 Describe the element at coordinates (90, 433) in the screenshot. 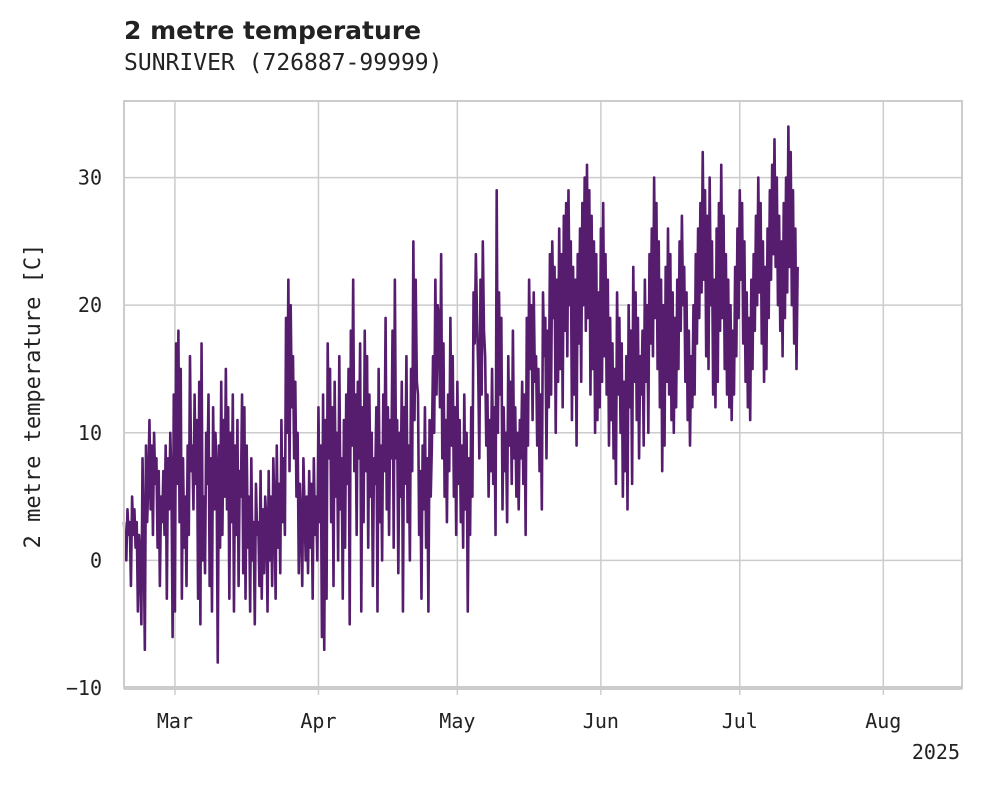

I see `y-tick-label: 10` at that location.